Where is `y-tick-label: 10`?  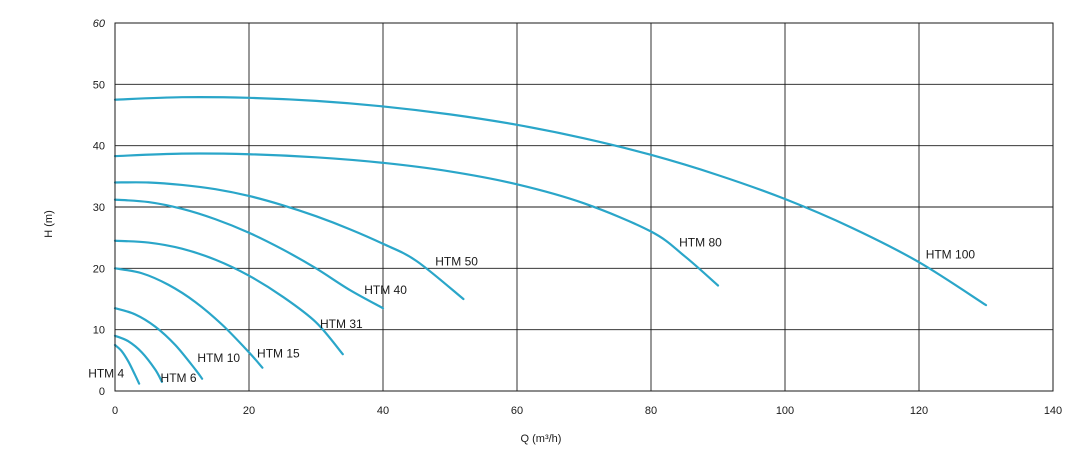 y-tick-label: 10 is located at coordinates (99, 331).